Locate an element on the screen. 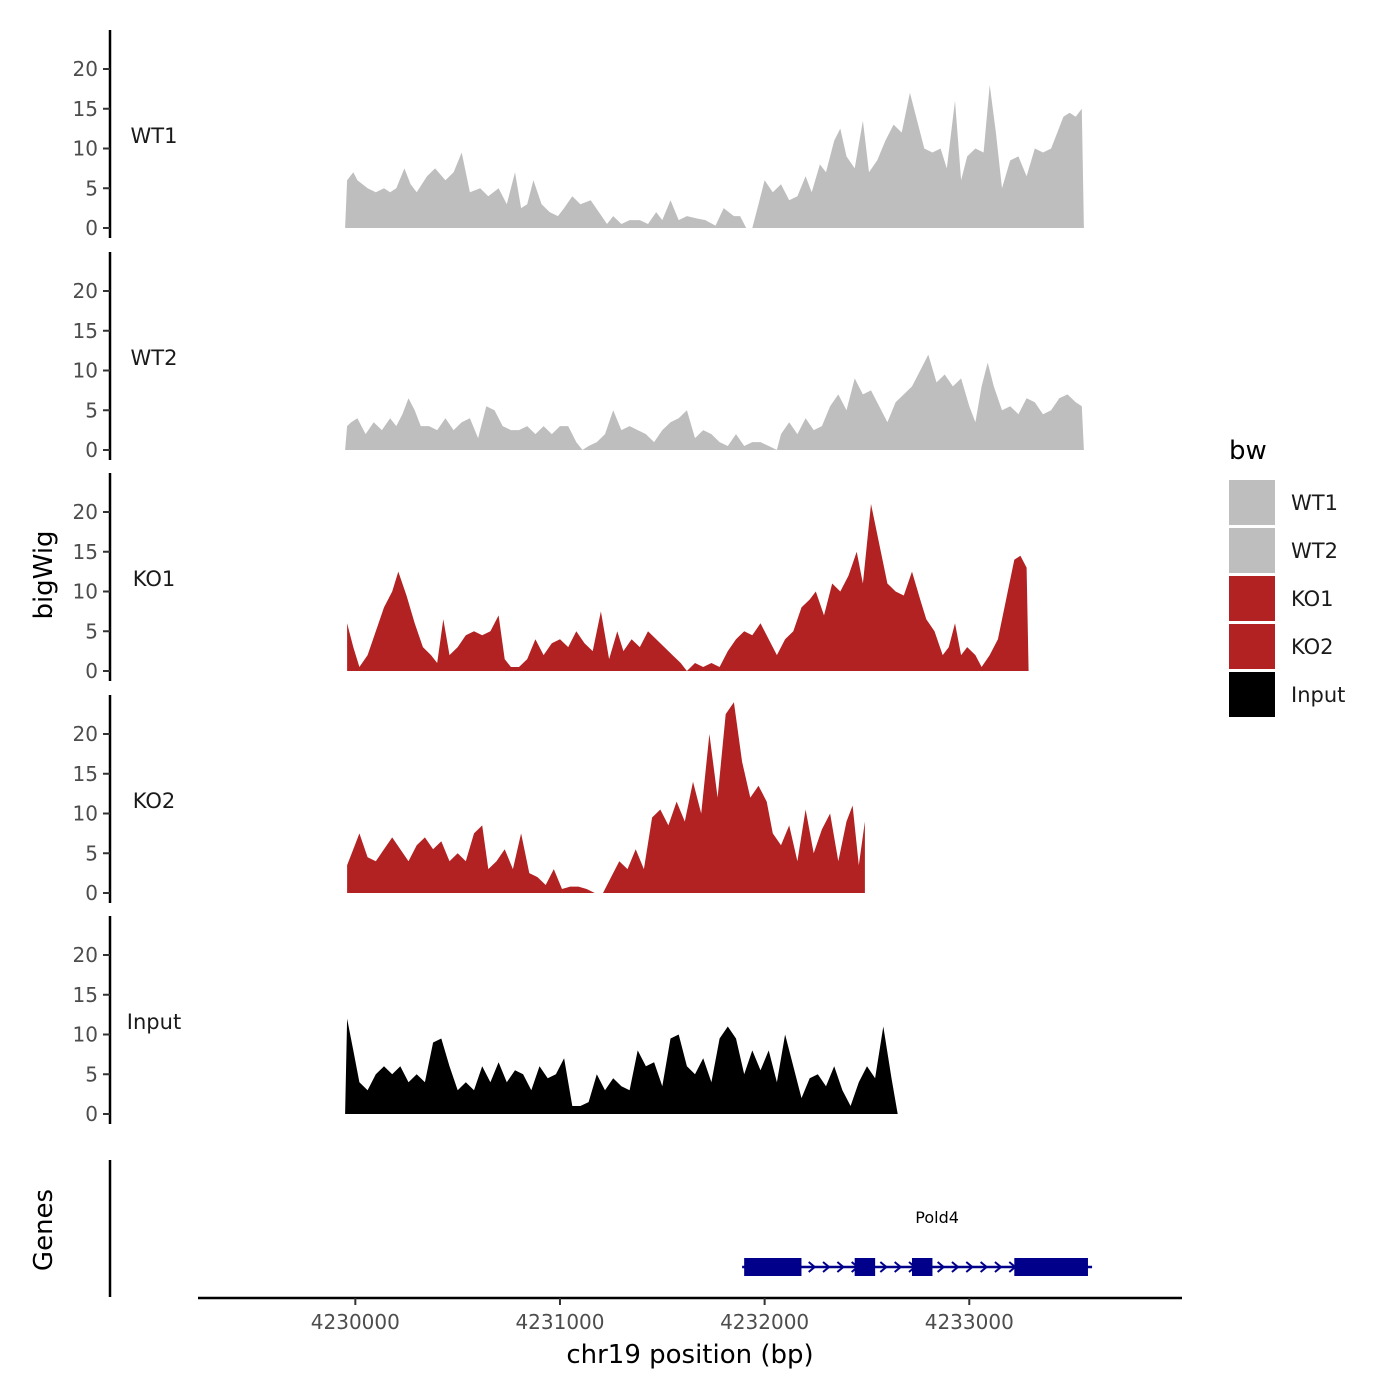 Image resolution: width=1400 pixels, height=1400 pixels. legend-title: bw is located at coordinates (1248, 451).